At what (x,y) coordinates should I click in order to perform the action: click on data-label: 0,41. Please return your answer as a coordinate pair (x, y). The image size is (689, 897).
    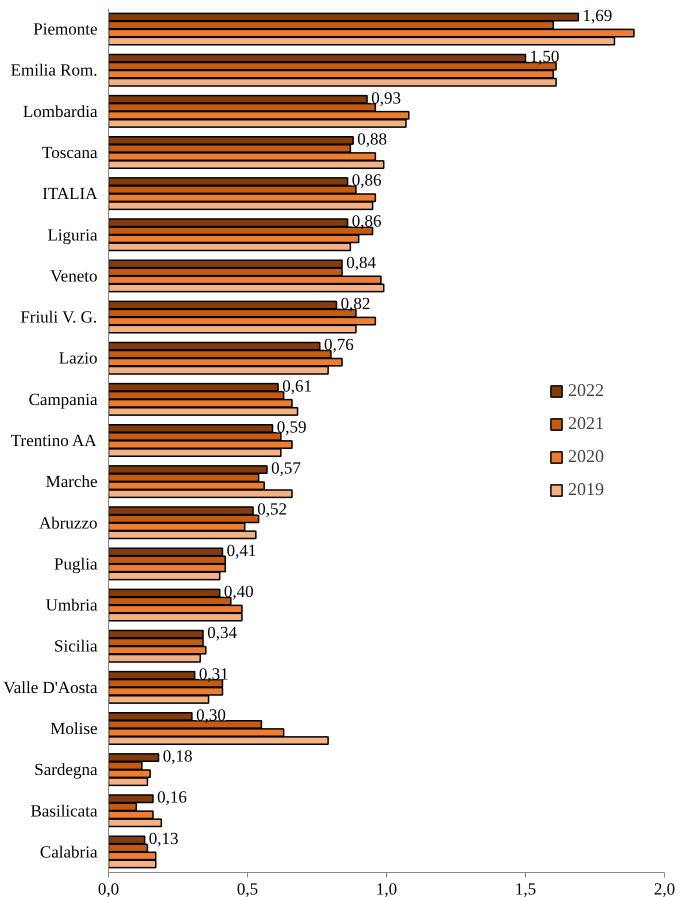
    Looking at the image, I should click on (241, 550).